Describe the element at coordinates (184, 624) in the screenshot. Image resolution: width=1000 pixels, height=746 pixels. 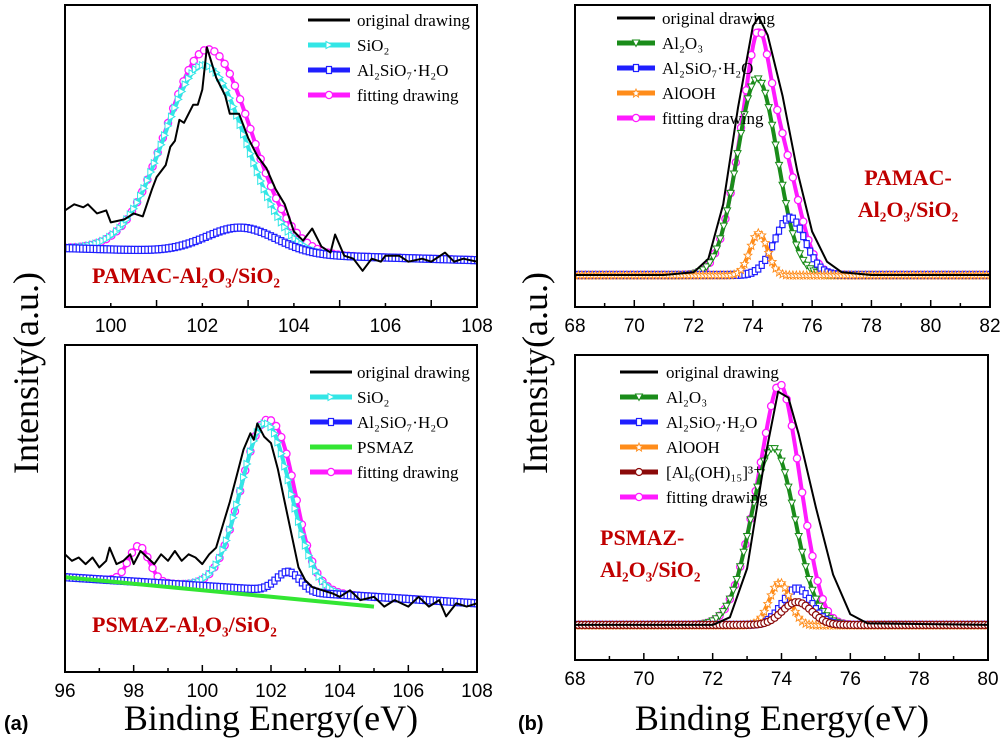
I see `sample-label: PSMAZ-Al₂O₃/SiO₂` at that location.